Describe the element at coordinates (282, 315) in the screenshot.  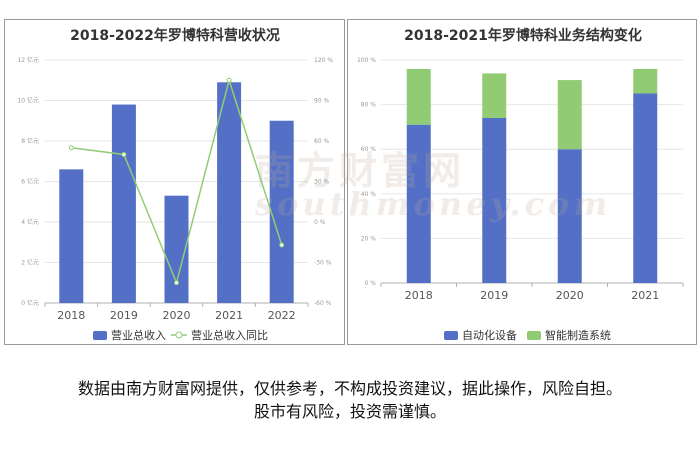
I see `x-category-label: 2022` at that location.